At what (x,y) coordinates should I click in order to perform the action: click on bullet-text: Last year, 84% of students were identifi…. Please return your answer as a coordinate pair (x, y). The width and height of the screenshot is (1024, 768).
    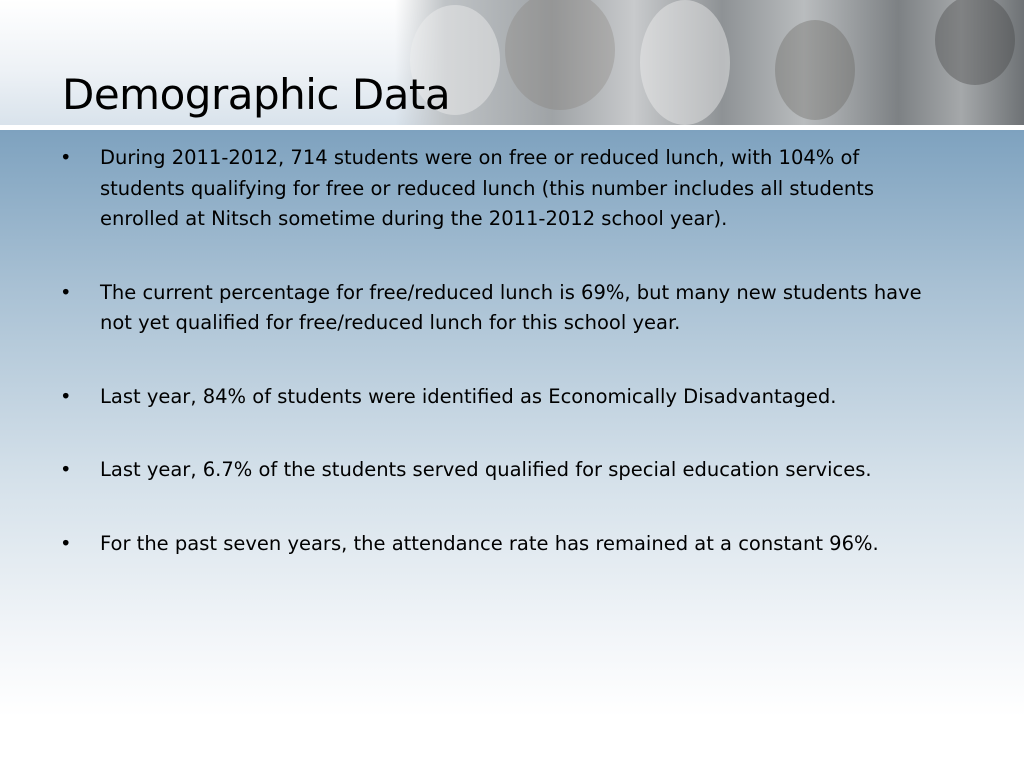
    Looking at the image, I should click on (468, 396).